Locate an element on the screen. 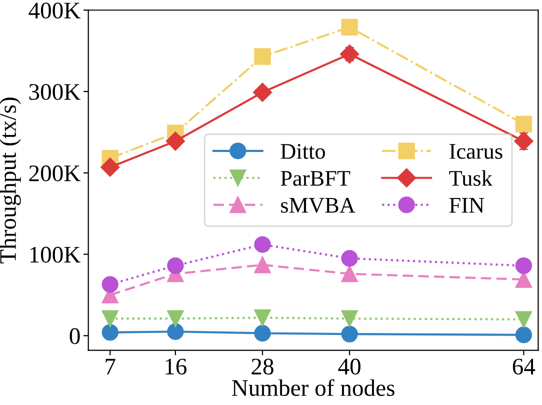 The height and width of the screenshot is (405, 542). x-tick-label: 7 is located at coordinates (111, 366).